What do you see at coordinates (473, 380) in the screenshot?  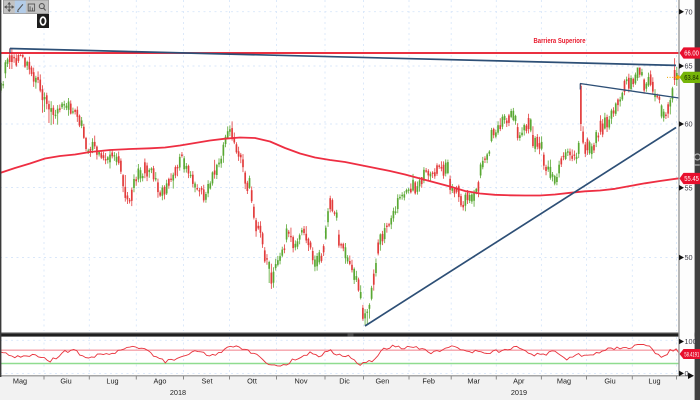 I see `svg-text: Mar` at bounding box center [473, 380].